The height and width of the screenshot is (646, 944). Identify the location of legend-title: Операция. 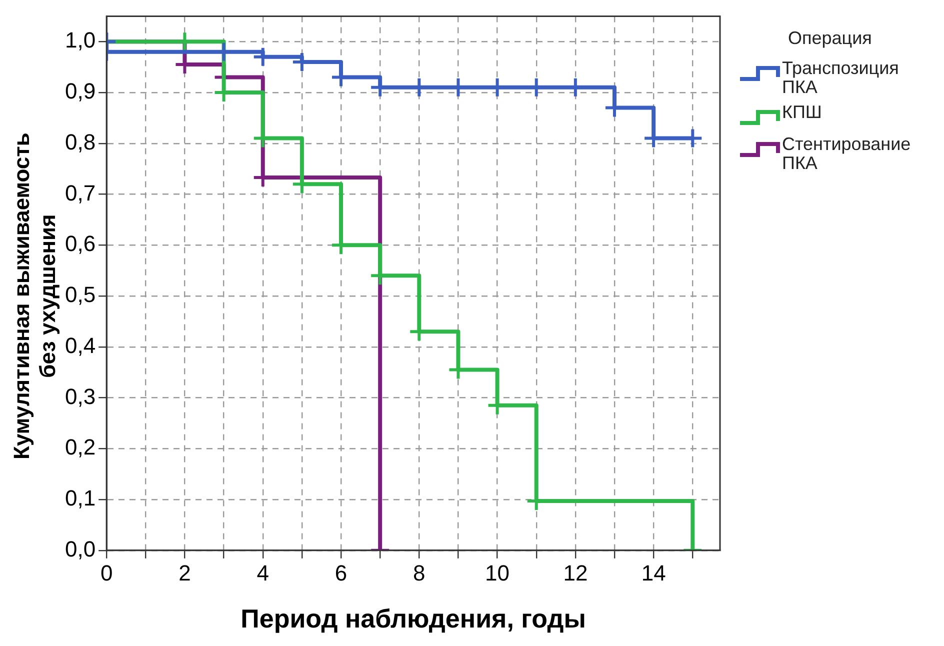
(830, 38).